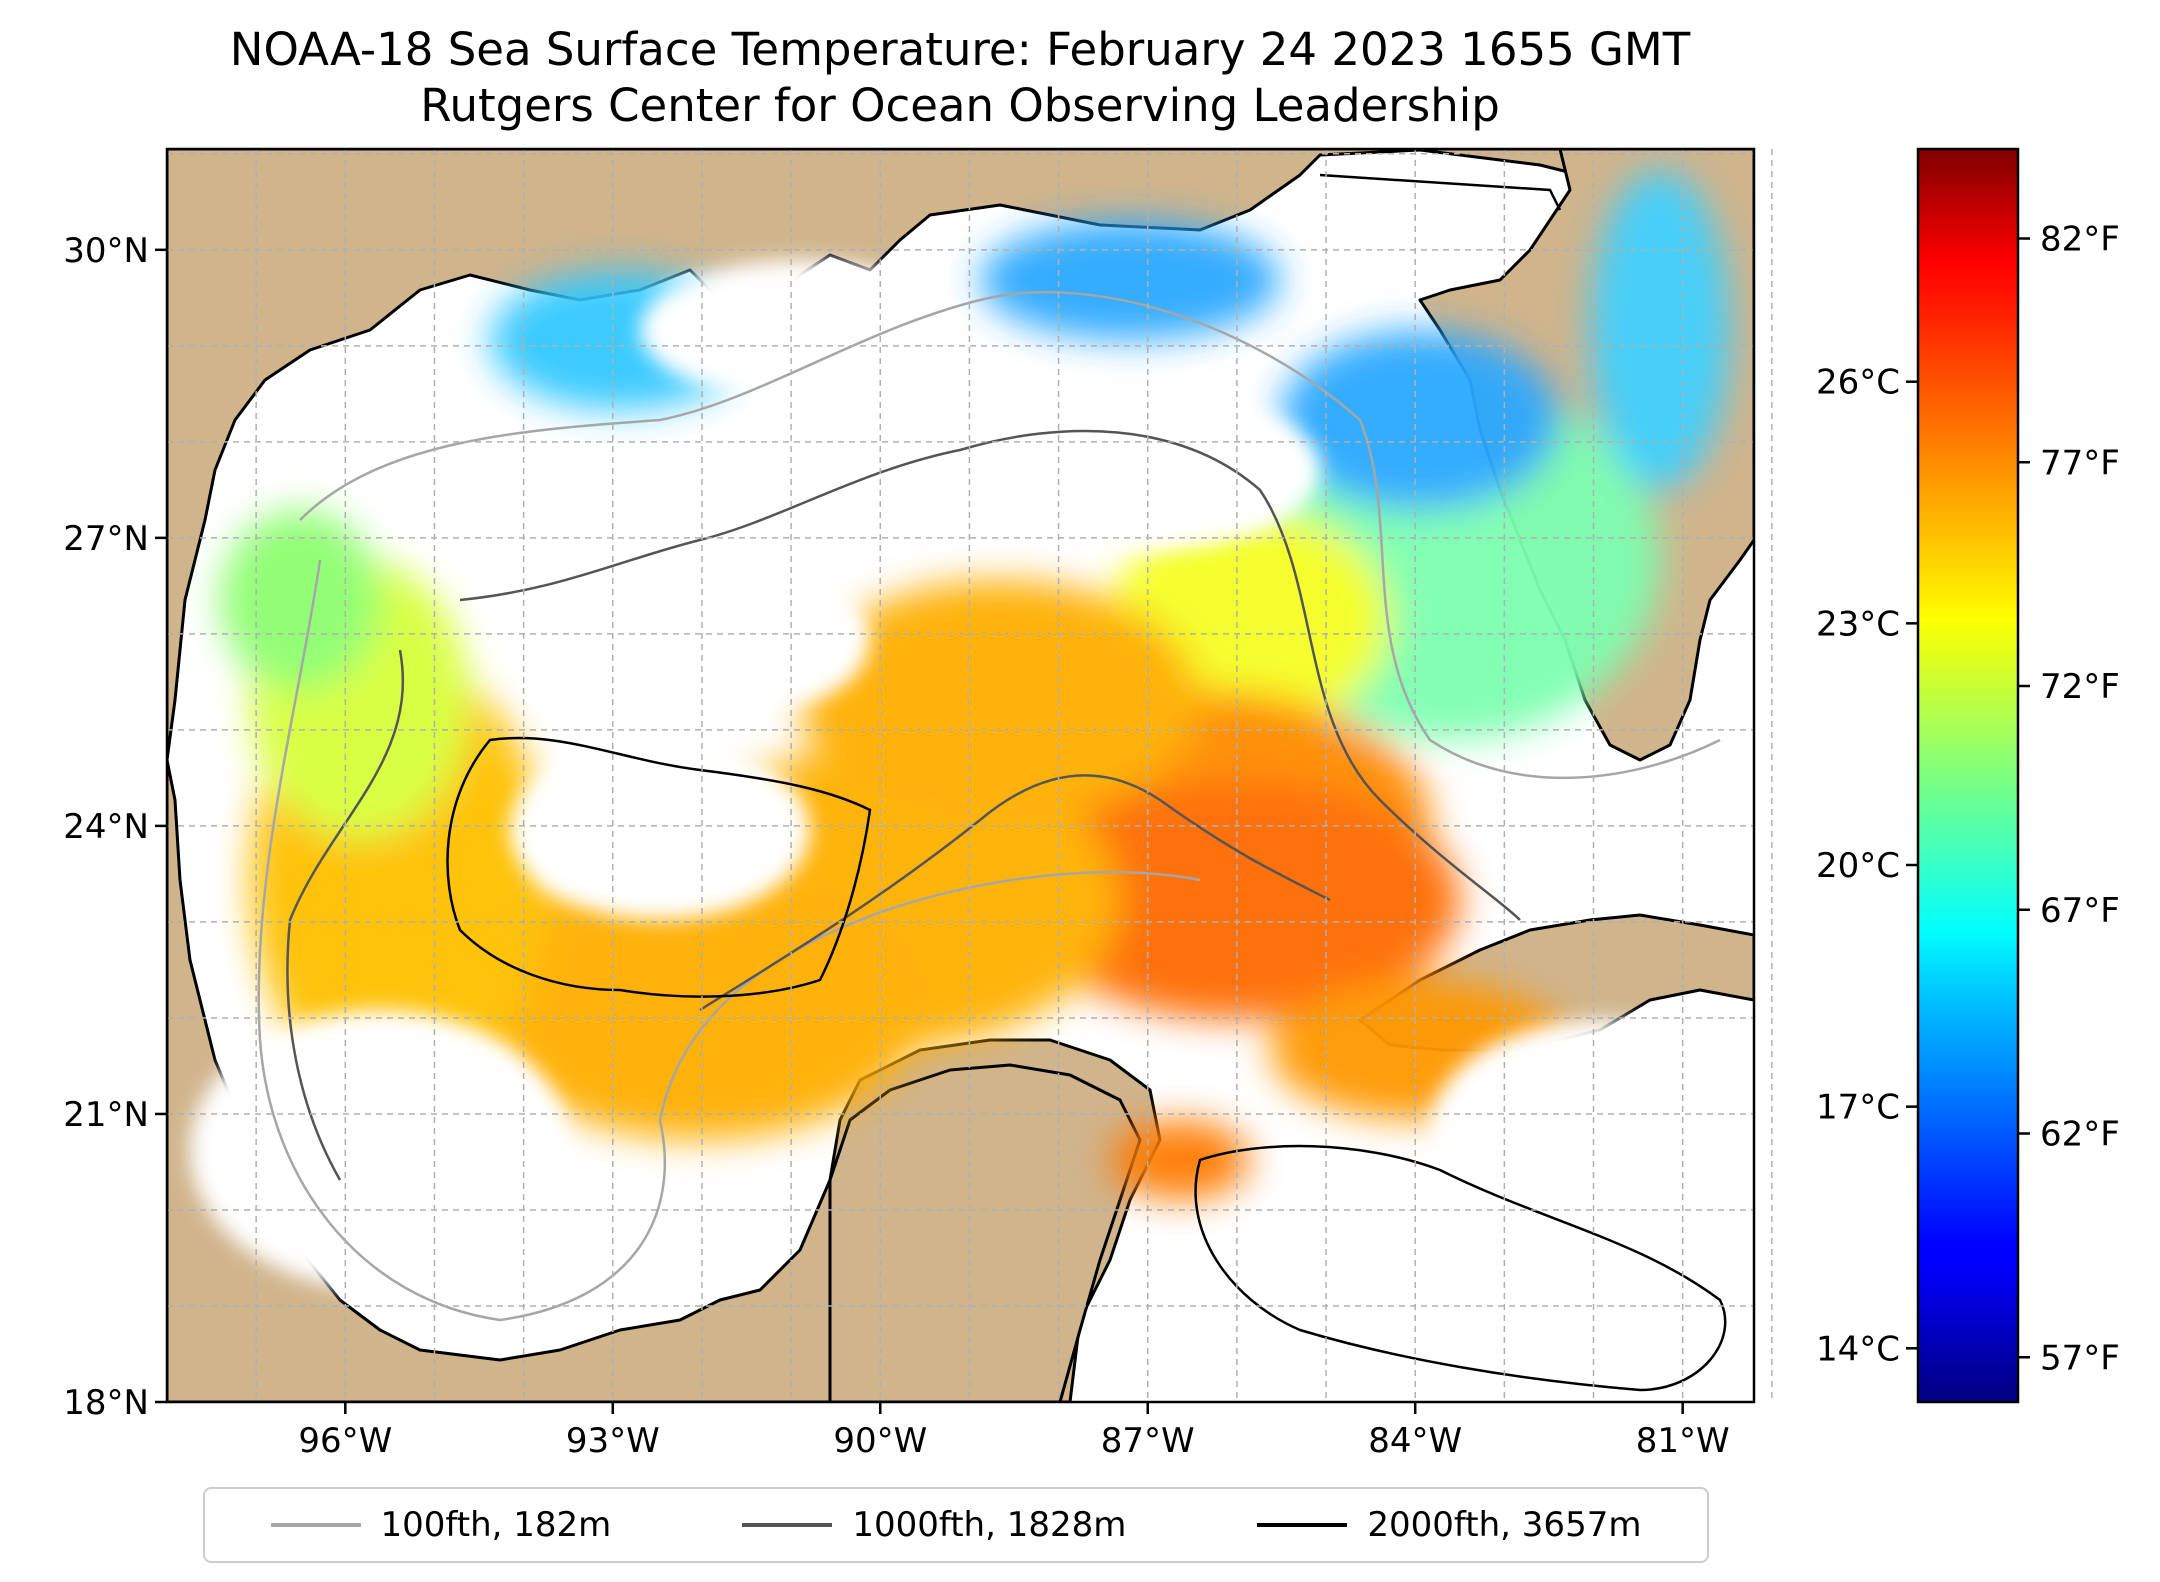 The width and height of the screenshot is (2160, 1582). What do you see at coordinates (2080, 1135) in the screenshot?
I see `colorbar-f-tick-label: 62°F` at bounding box center [2080, 1135].